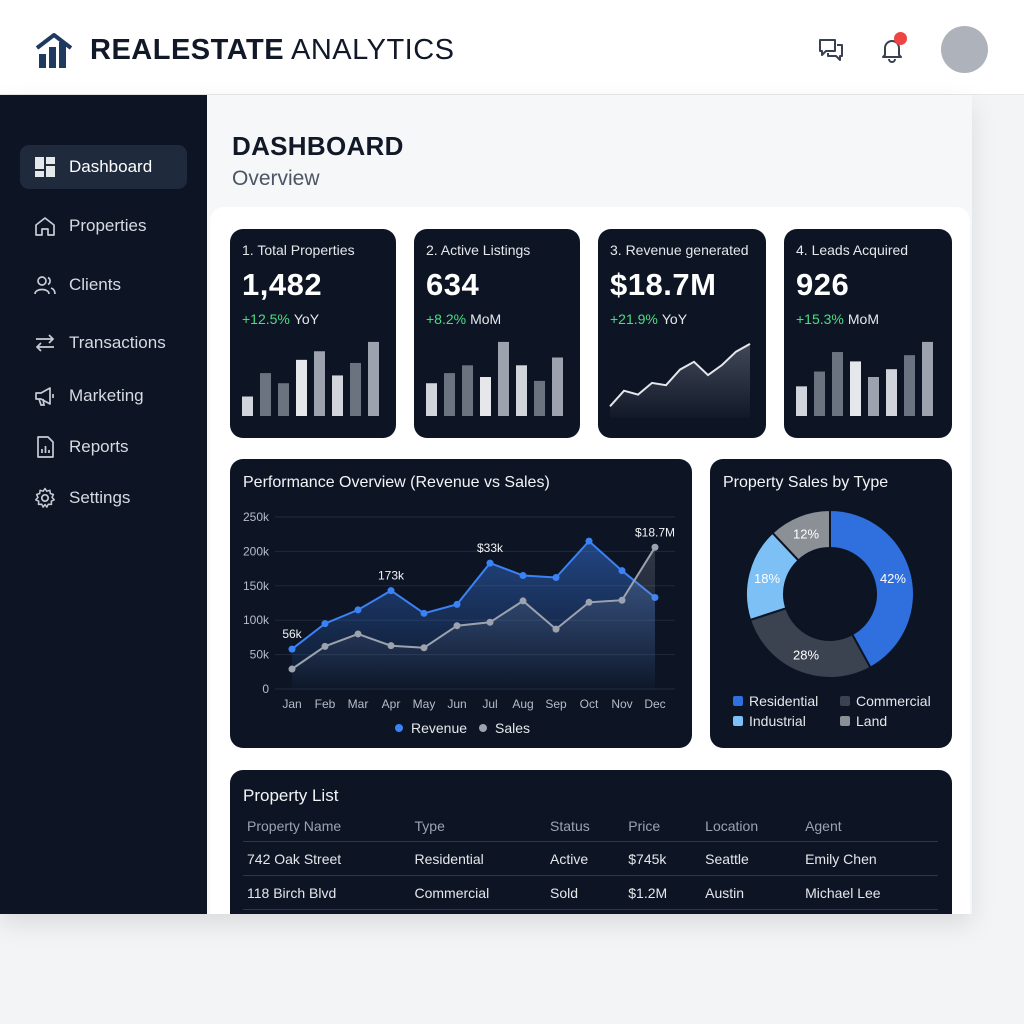 The height and width of the screenshot is (1024, 1024). What do you see at coordinates (103, 226) in the screenshot?
I see `sidebar-item-properties: Properties` at bounding box center [103, 226].